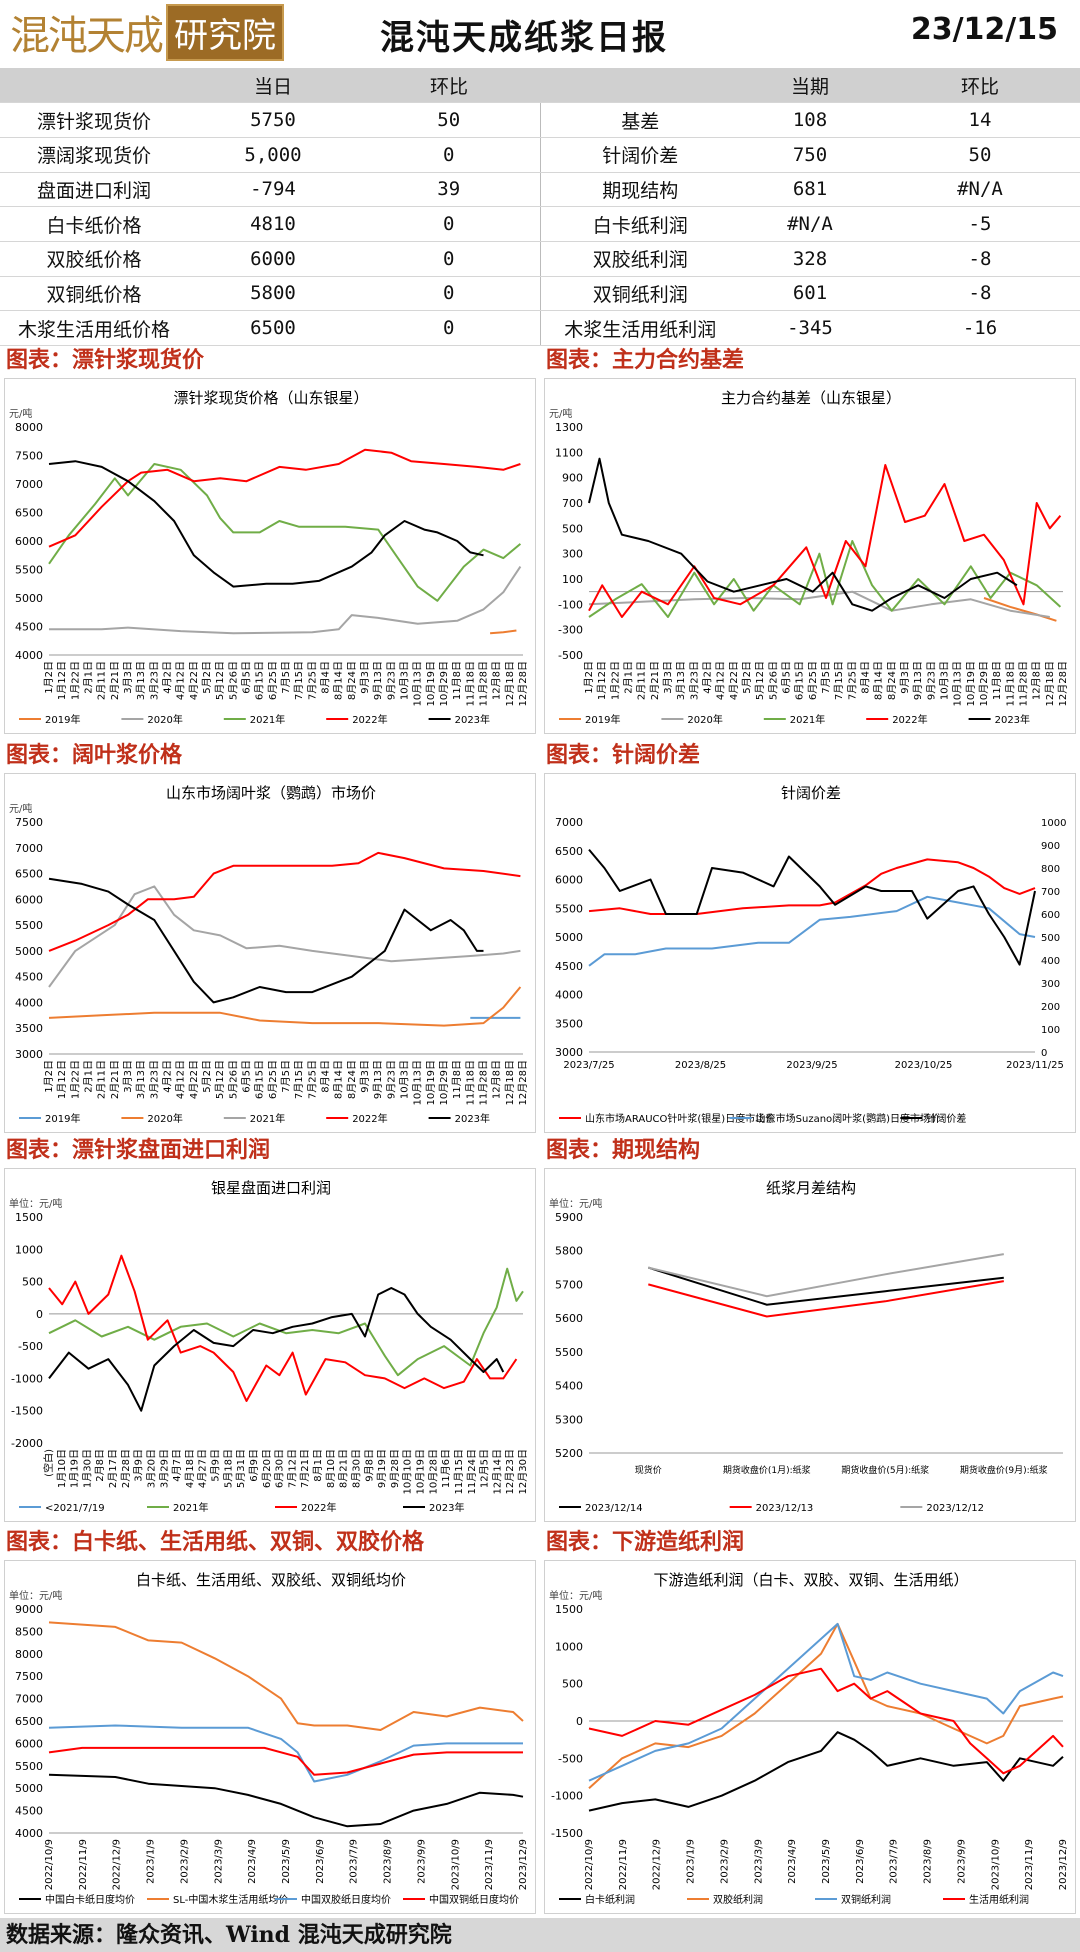 The width and height of the screenshot is (1080, 1952). Describe the element at coordinates (792, 1861) in the screenshot. I see `x-tick-label: 2023/4/9` at that location.